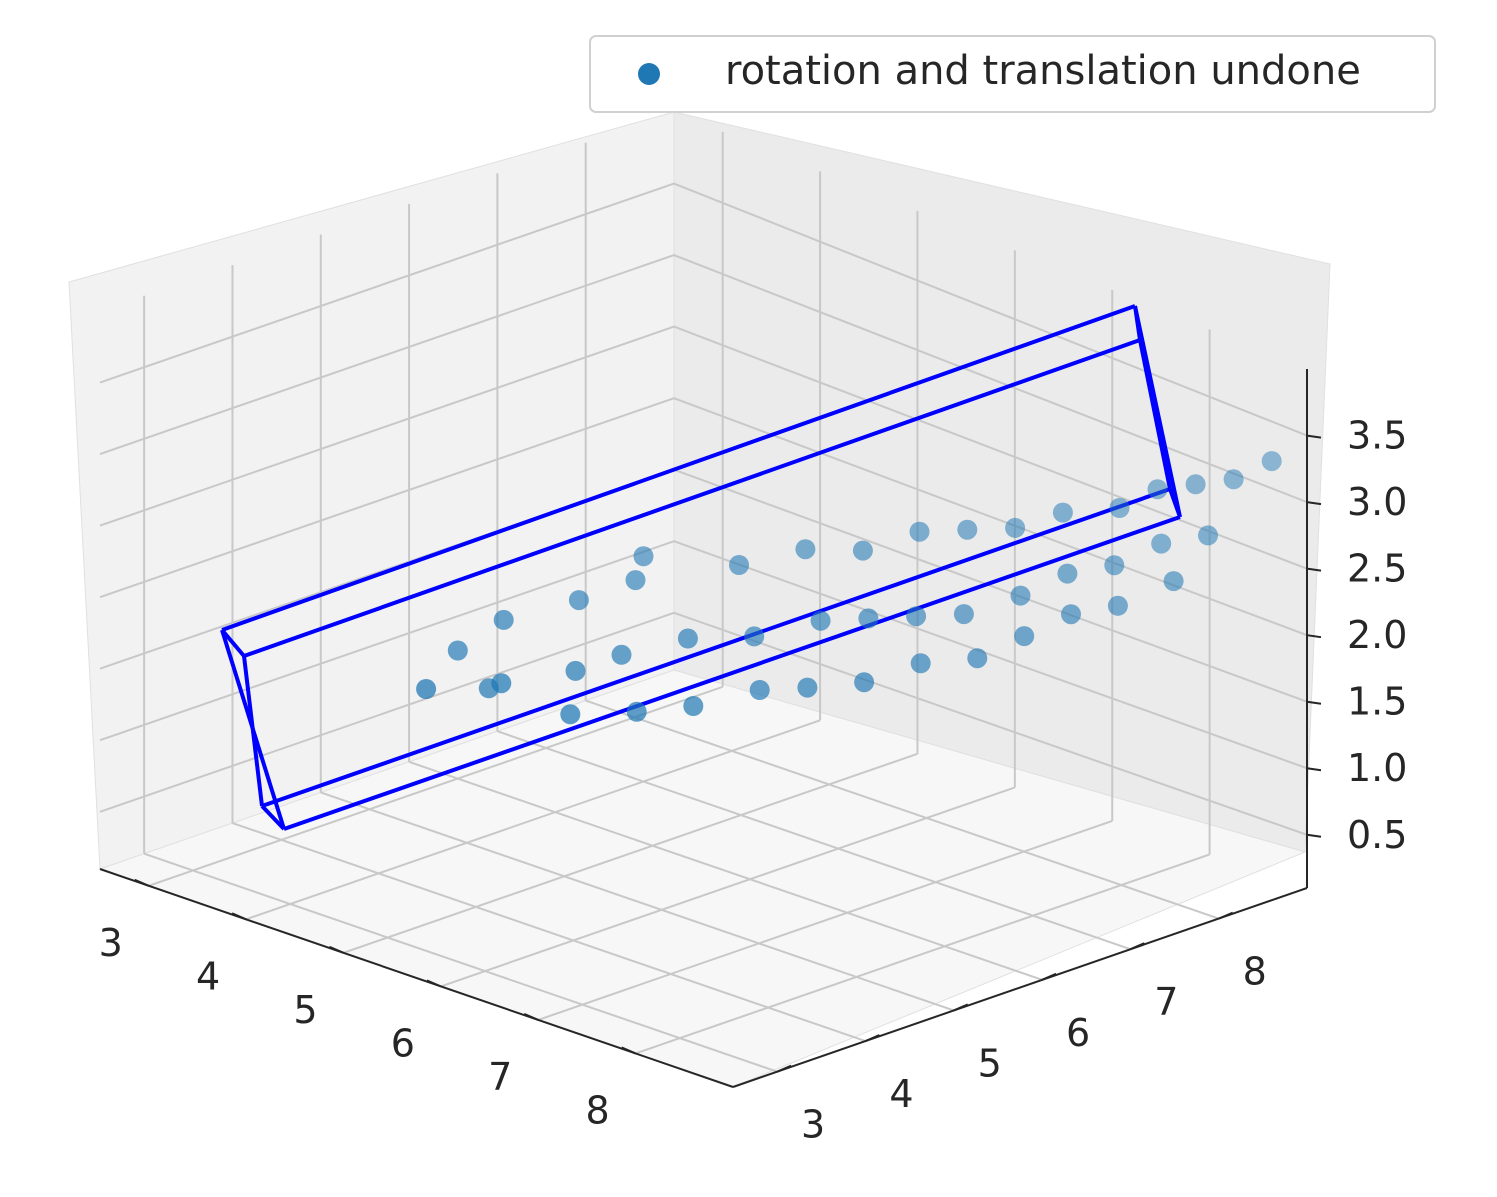 This screenshot has width=1497, height=1197. I want to click on x-tick-label-4: 4, so click(208, 976).